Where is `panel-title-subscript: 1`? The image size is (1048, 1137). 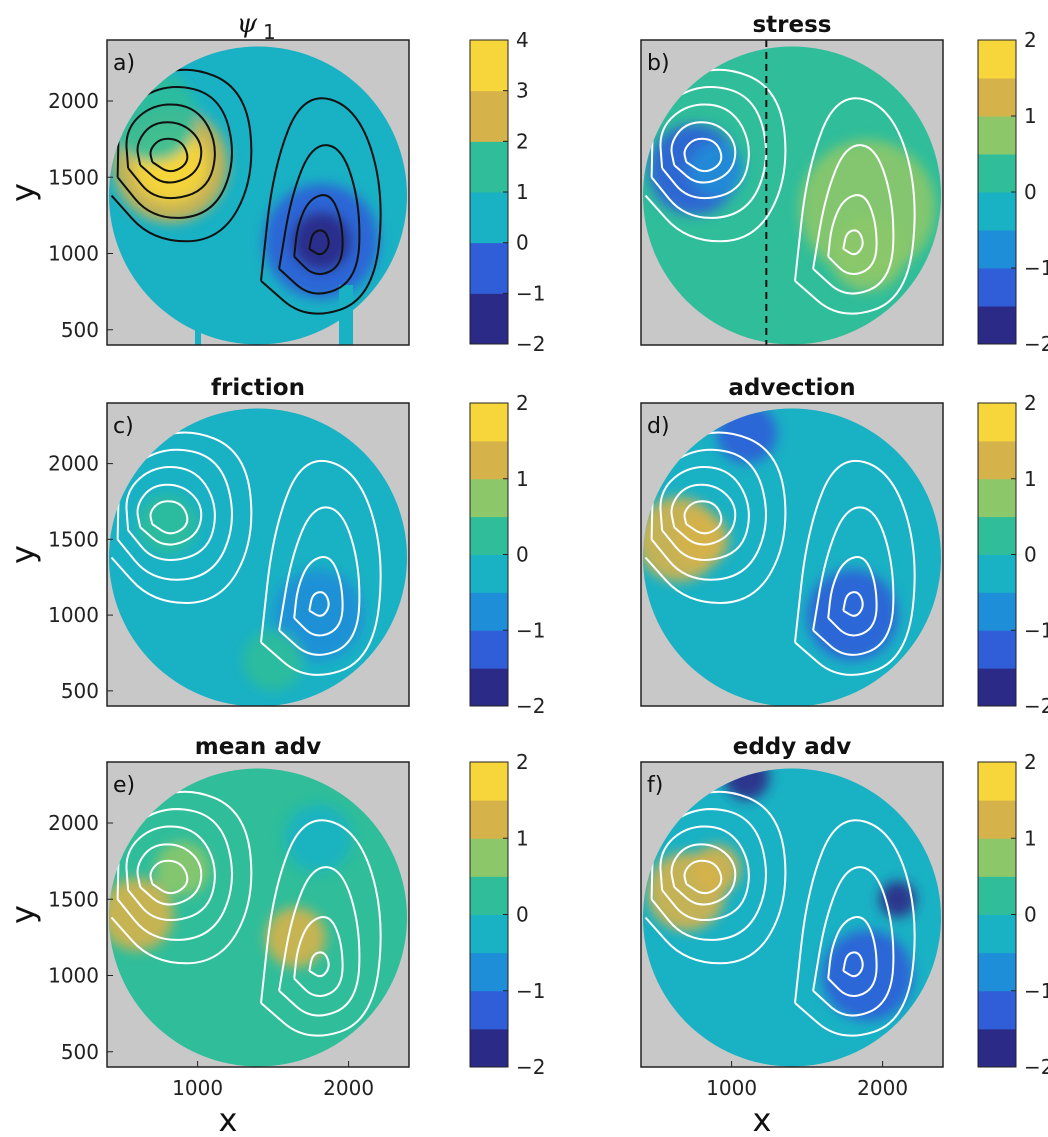 panel-title-subscript: 1 is located at coordinates (269, 32).